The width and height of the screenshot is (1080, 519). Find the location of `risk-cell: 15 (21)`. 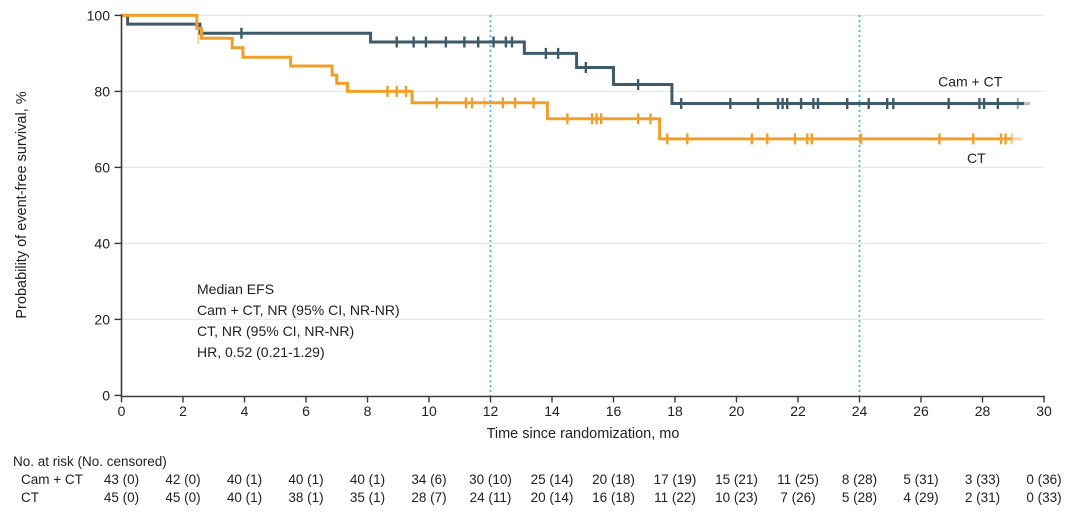

risk-cell: 15 (21) is located at coordinates (736, 479).